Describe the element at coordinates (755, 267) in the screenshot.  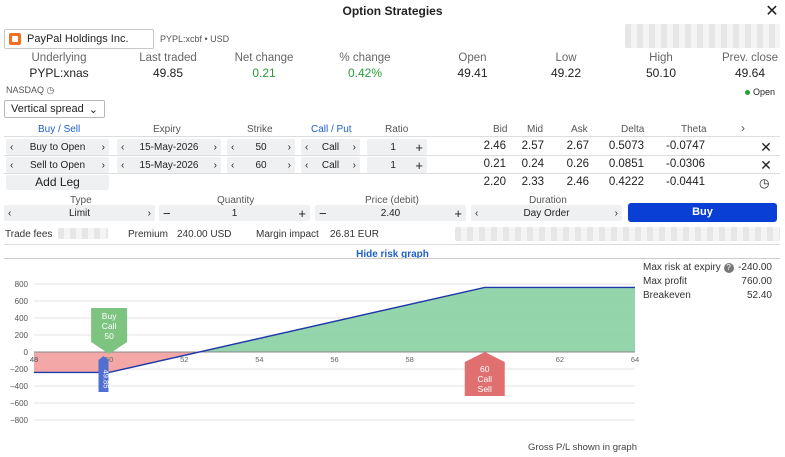
I see `max-risk-value: -240.00` at that location.